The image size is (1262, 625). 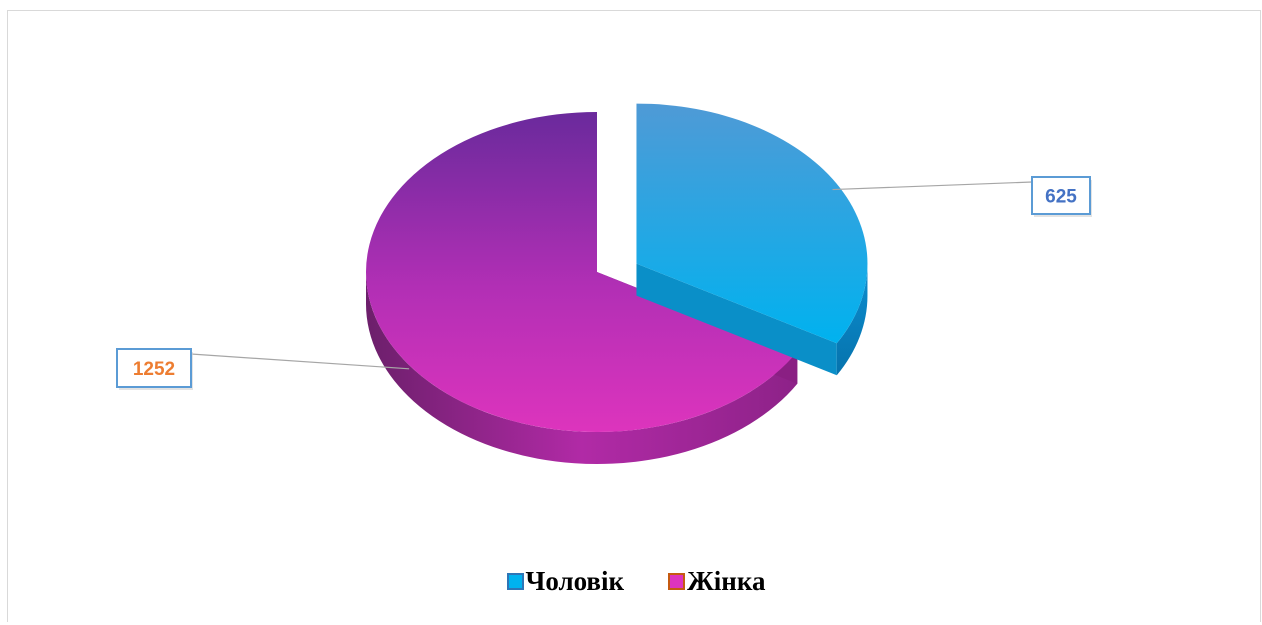 I want to click on pie-slice-side-female, so click(x=582, y=368).